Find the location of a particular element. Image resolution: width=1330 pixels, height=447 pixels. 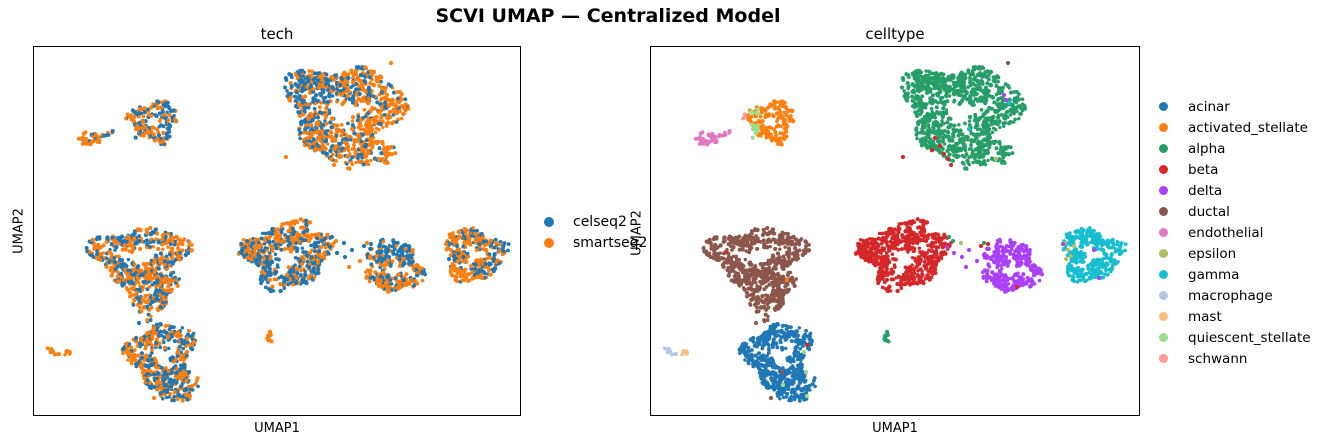

legend-label: epsilon is located at coordinates (1212, 253).